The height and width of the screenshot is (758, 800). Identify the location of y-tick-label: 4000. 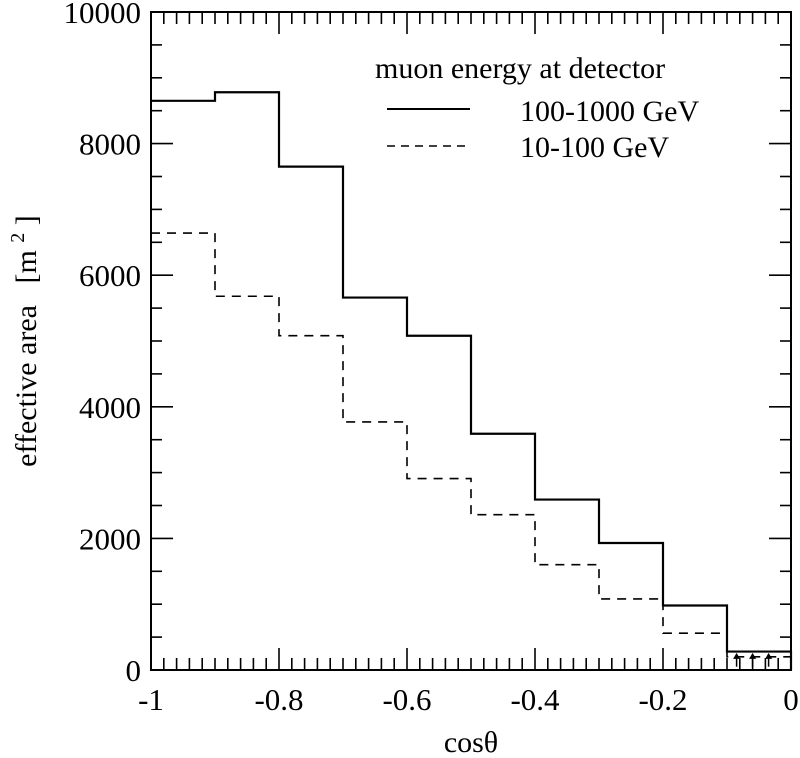
(110, 407).